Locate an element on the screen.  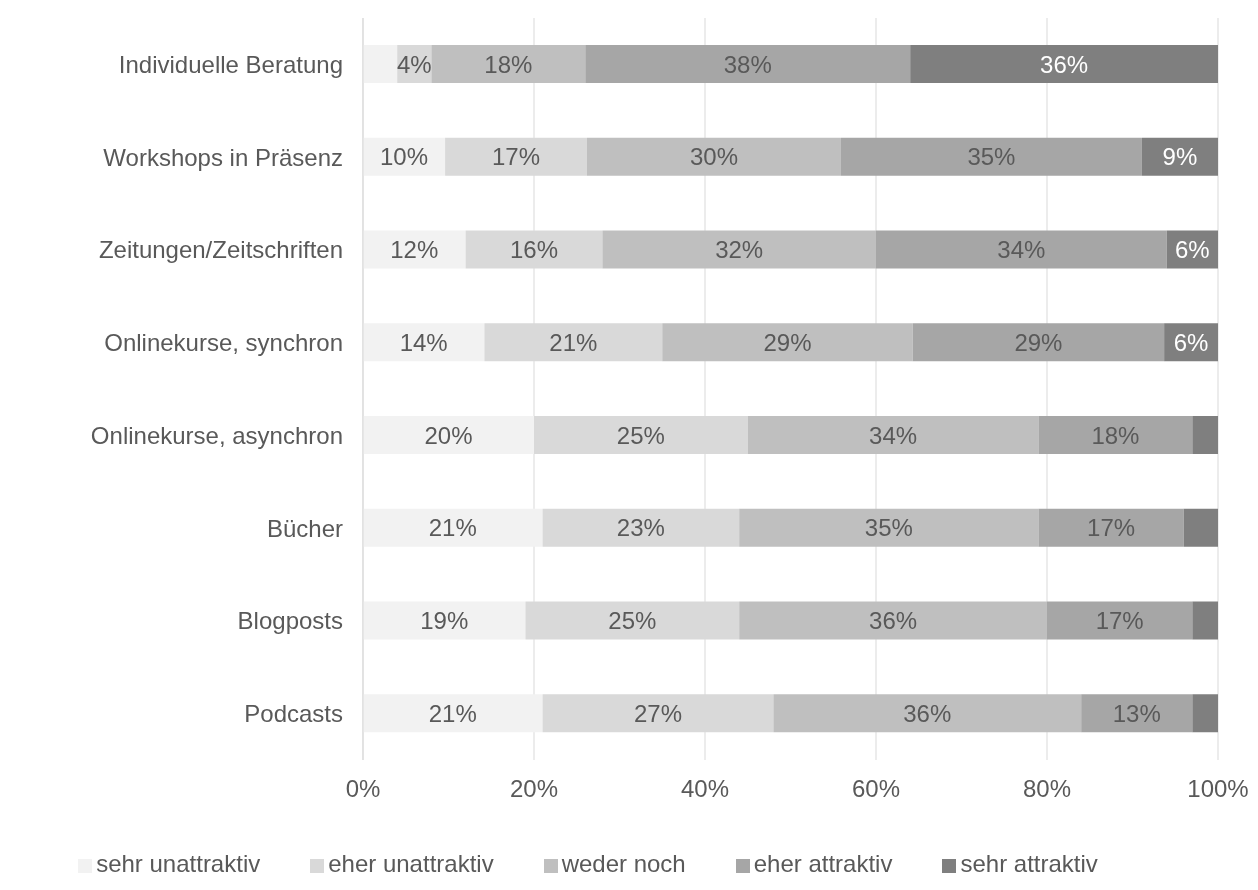
x-tick-label: 100% is located at coordinates (1218, 789).